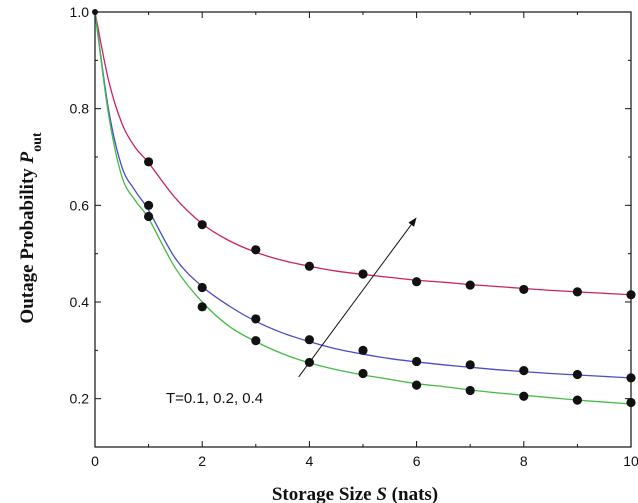 Image resolution: width=638 pixels, height=503 pixels. Describe the element at coordinates (27, 157) in the screenshot. I see `y-axis-label-var: P` at that location.